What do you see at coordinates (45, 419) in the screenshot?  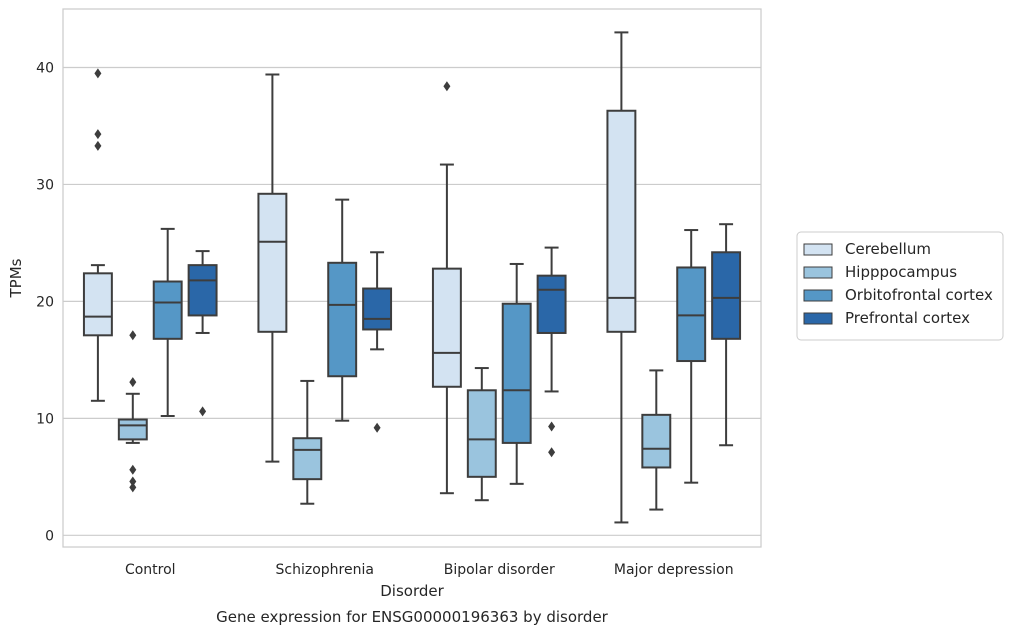 I see `y-tick-label: 10` at bounding box center [45, 419].